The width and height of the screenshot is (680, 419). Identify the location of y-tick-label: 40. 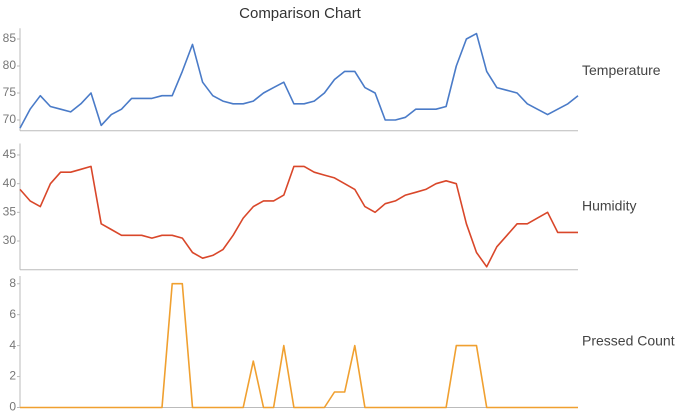
(10, 183).